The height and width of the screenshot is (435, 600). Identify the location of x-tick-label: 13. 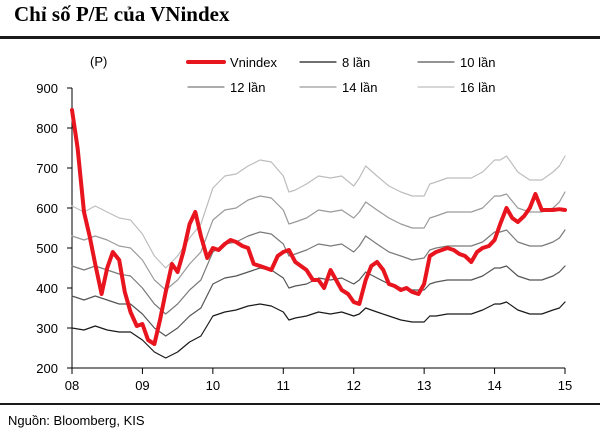
(424, 385).